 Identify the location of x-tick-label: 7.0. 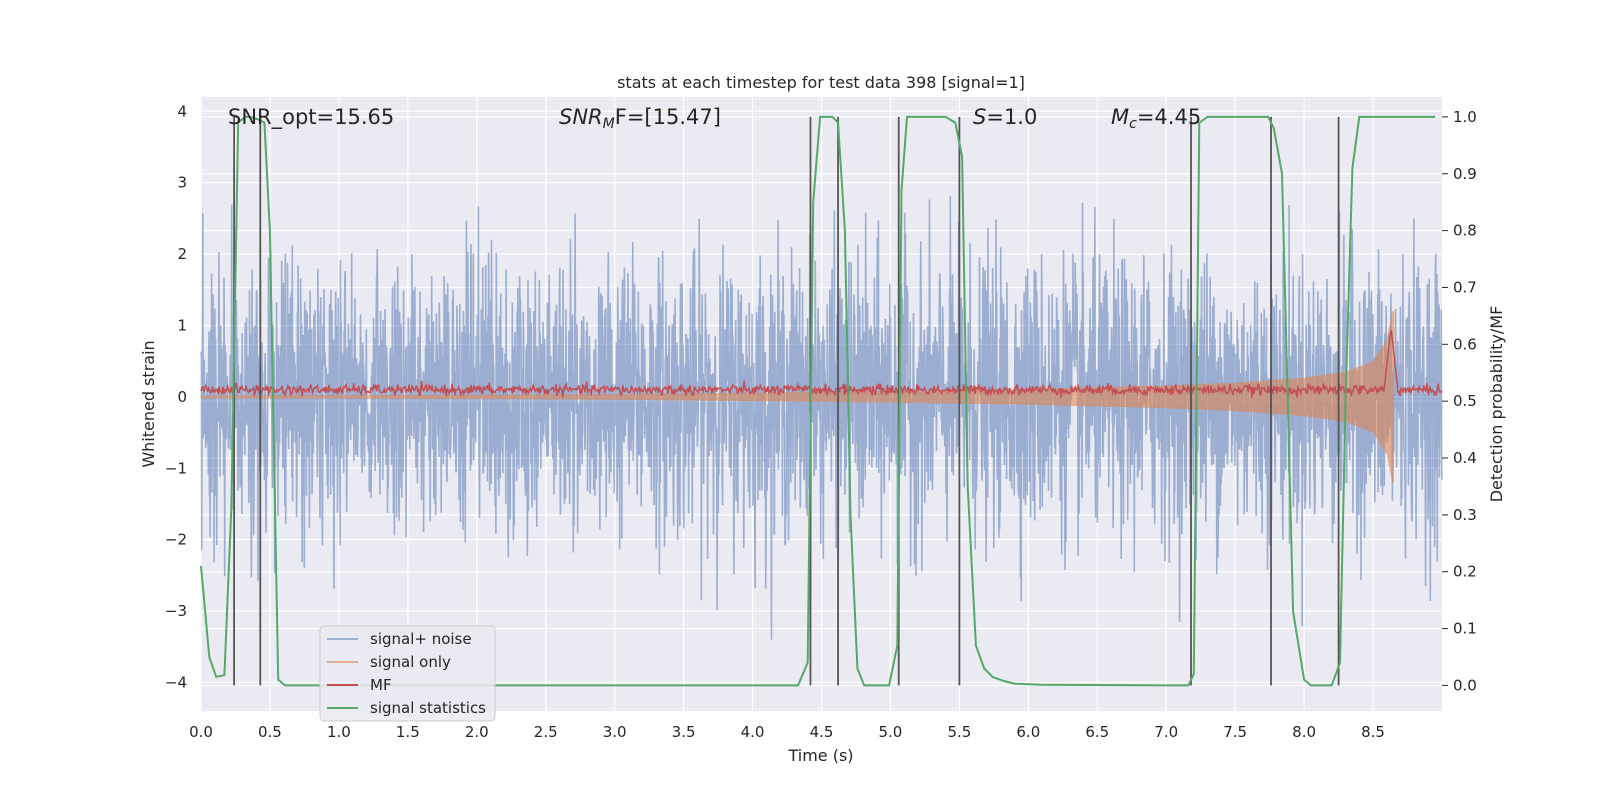
(1166, 732).